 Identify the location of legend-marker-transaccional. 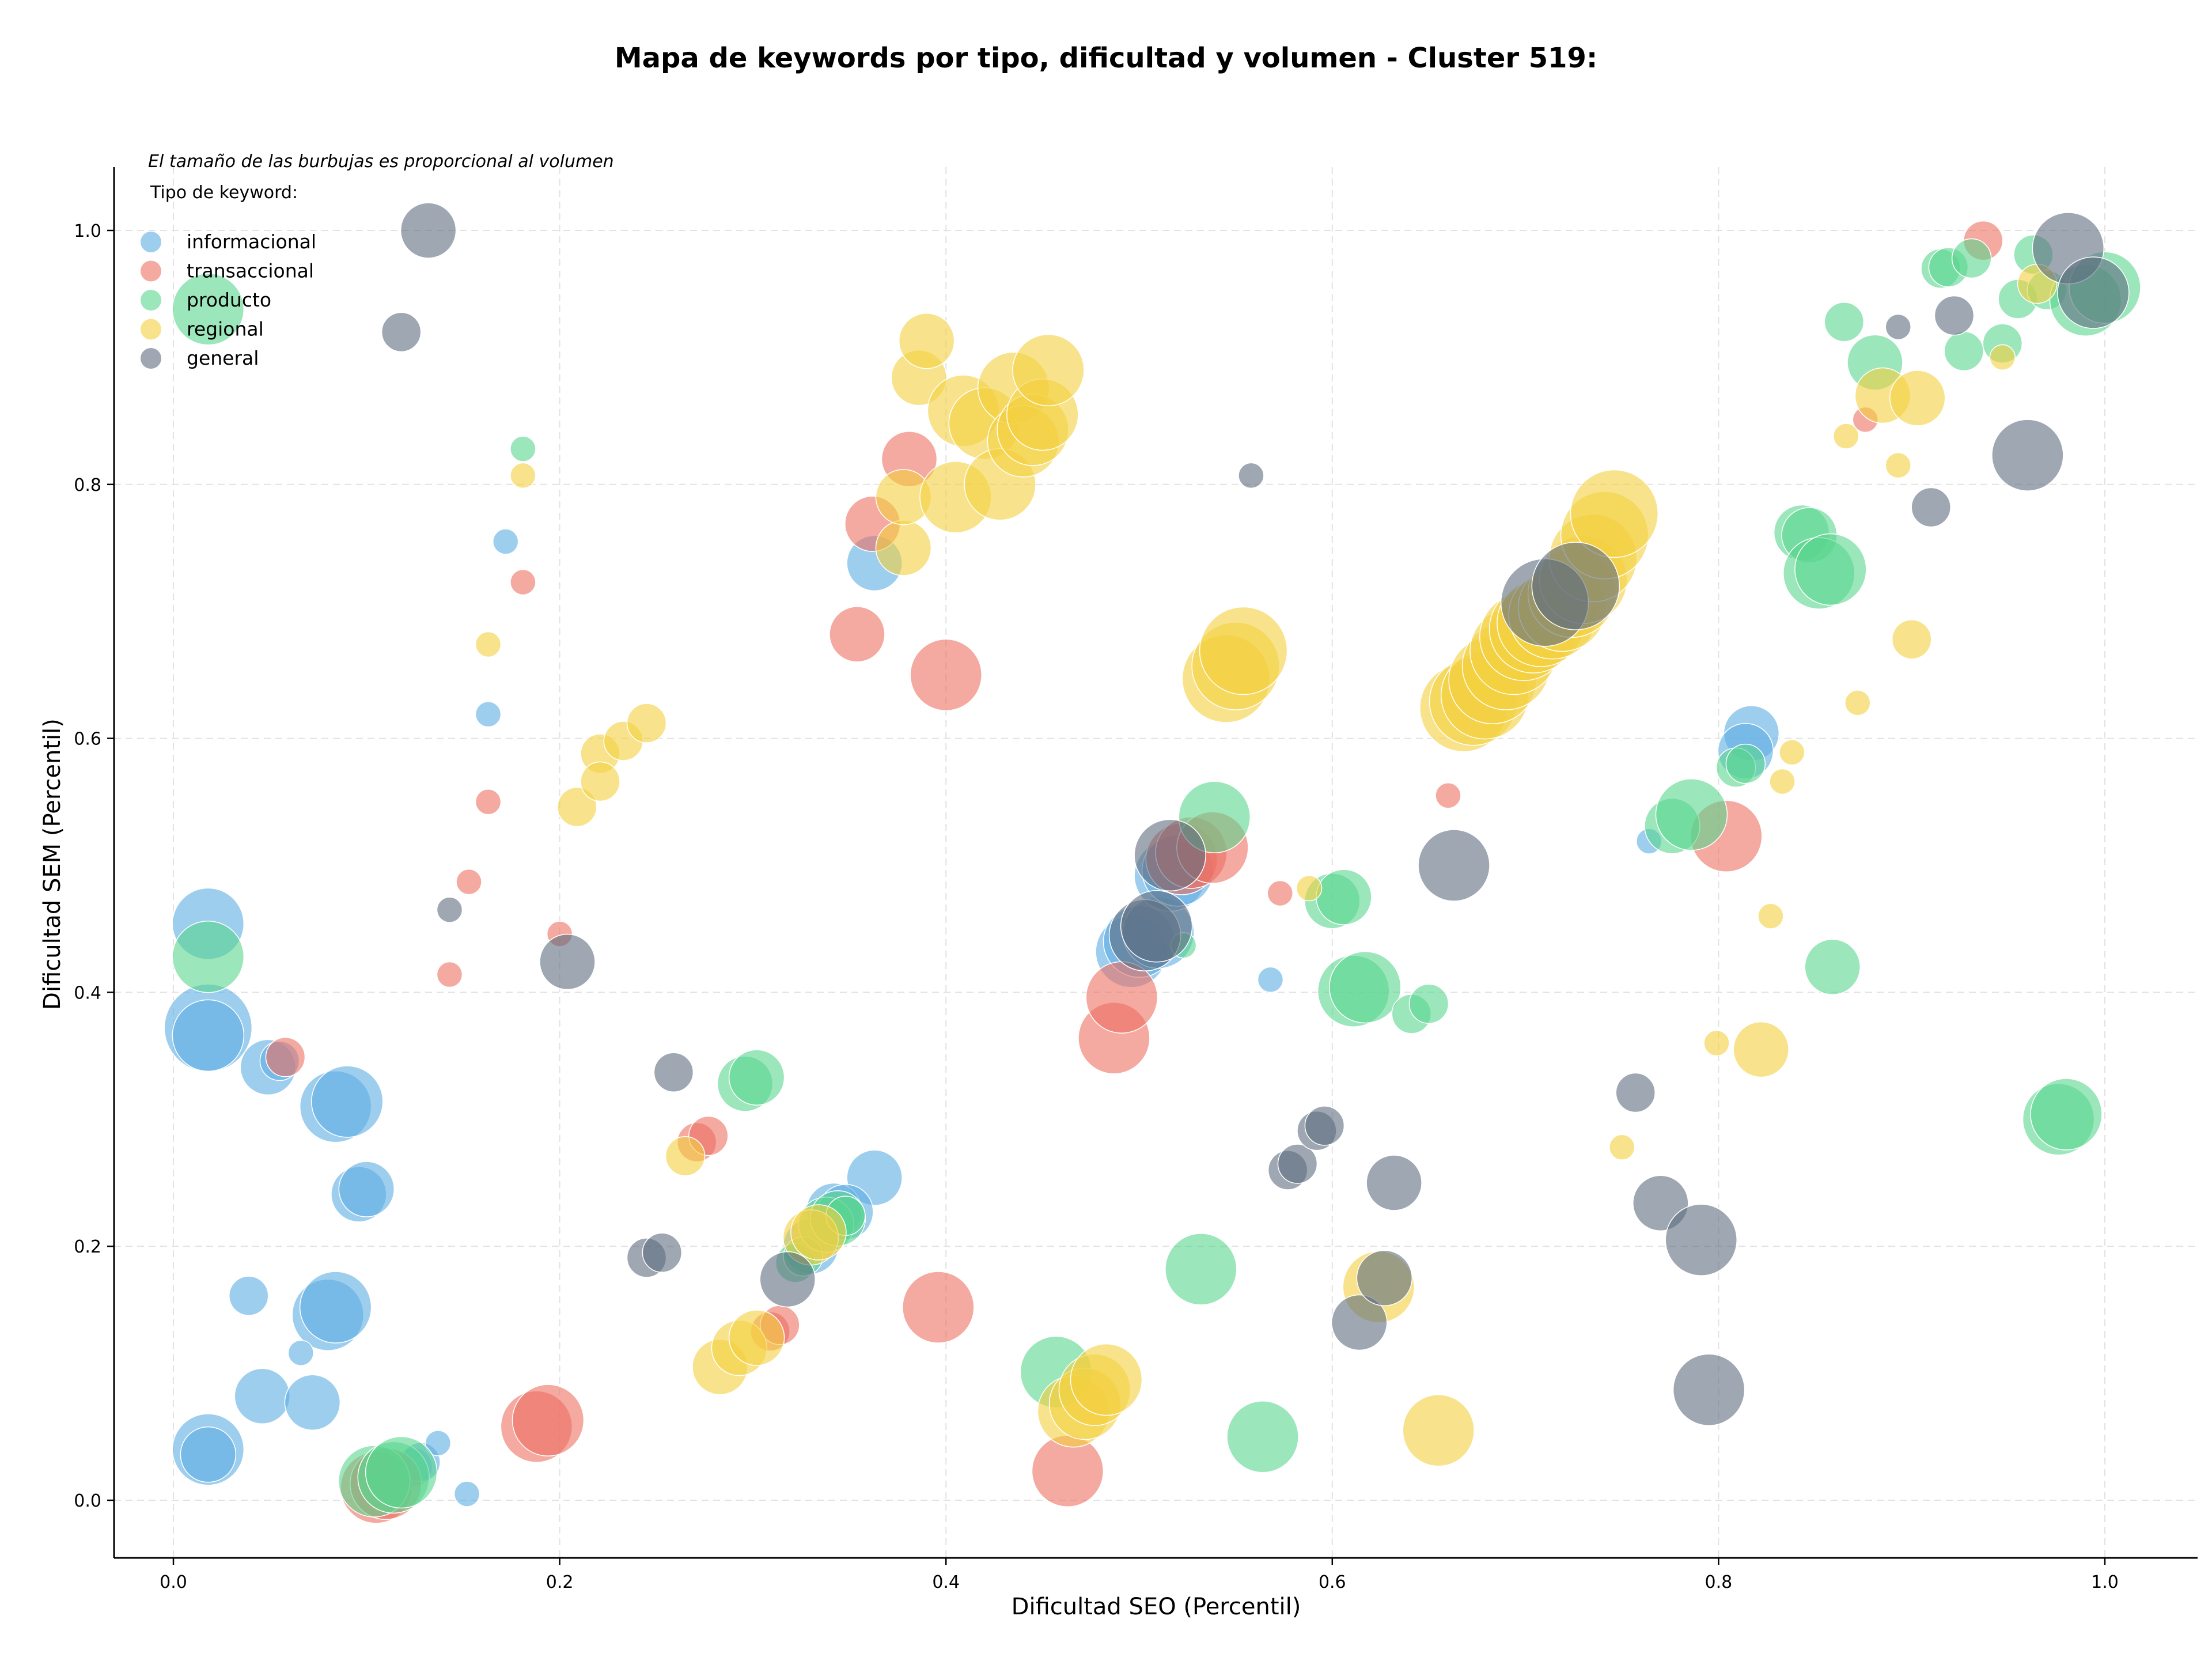
(151, 271).